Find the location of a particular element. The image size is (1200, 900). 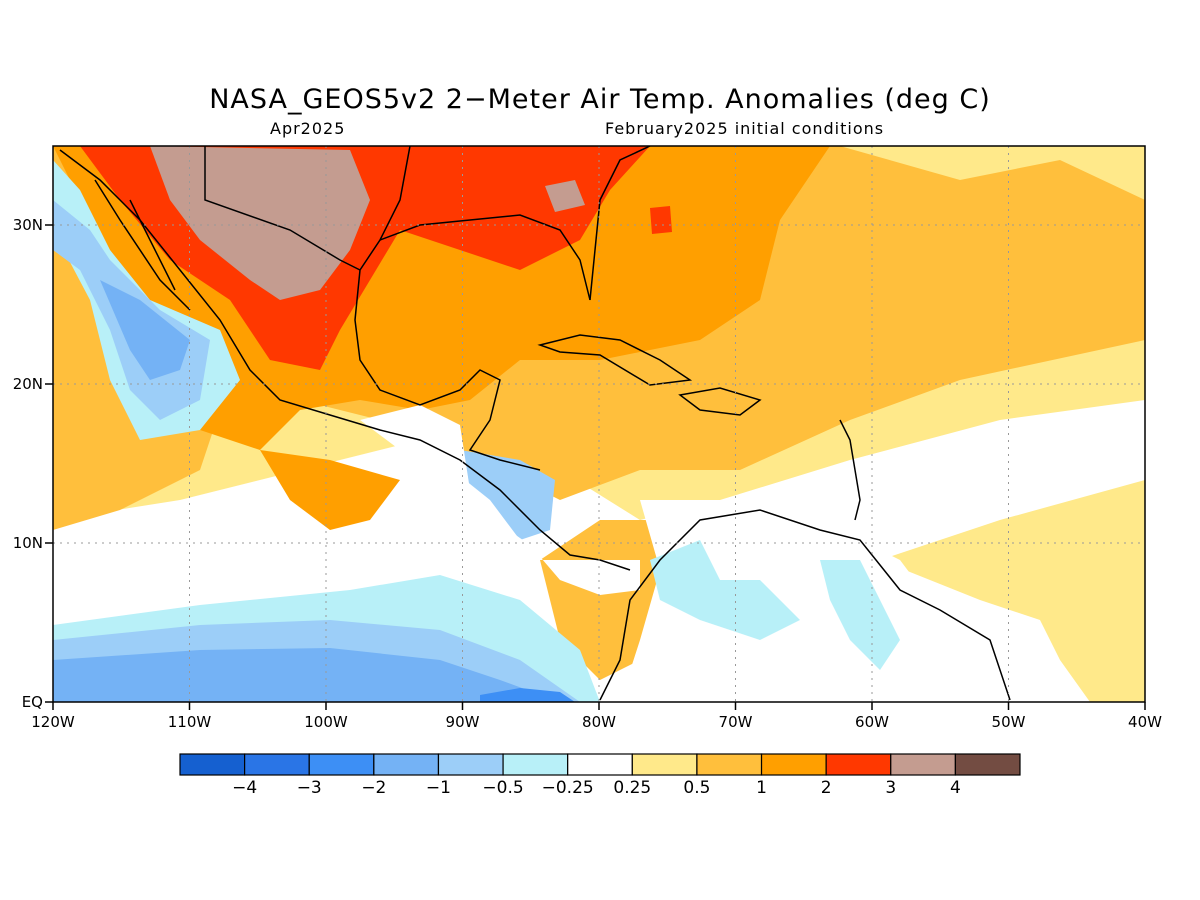

lon-labels: 120W 110W 100W 90W 80W 70W 60W 50W 40W is located at coordinates (596, 722).